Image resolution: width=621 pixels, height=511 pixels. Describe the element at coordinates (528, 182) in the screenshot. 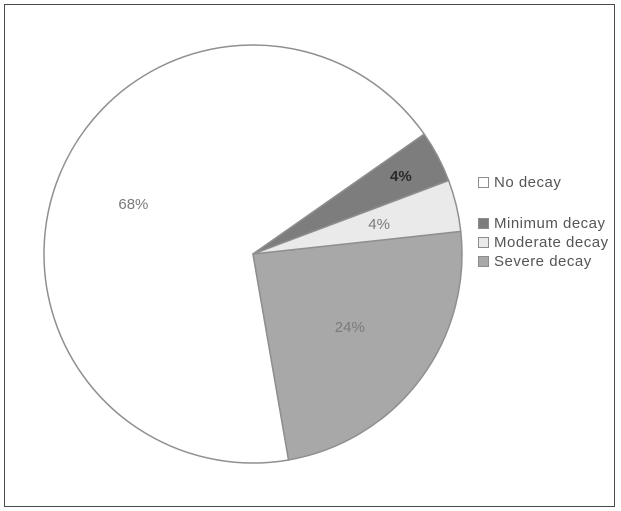

I see `legend-label: No decay` at that location.